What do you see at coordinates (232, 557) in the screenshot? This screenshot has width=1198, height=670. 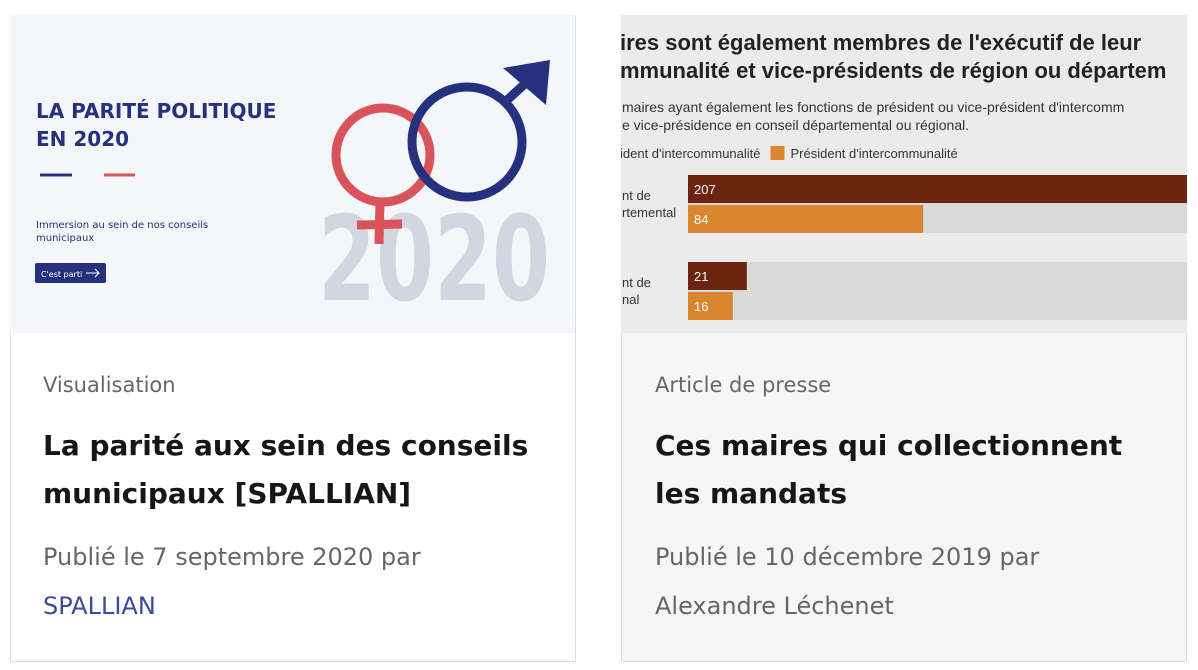 I see `card-published: Publié le 7 septembre 2020 par` at bounding box center [232, 557].